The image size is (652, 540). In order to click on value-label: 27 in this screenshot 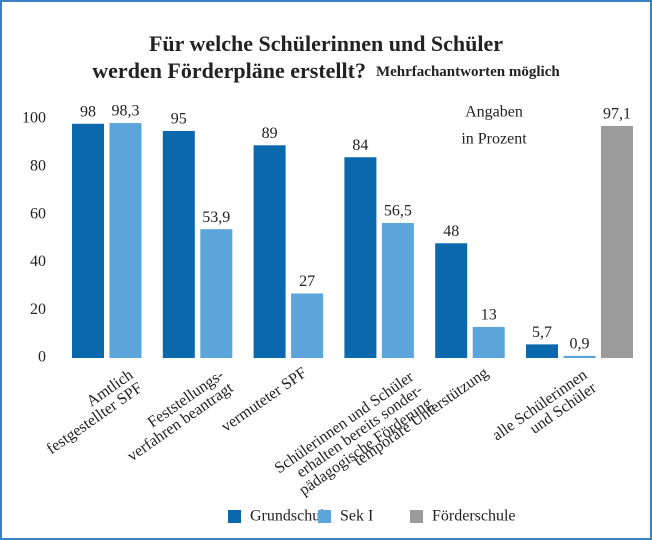, I will do `click(307, 281)`.